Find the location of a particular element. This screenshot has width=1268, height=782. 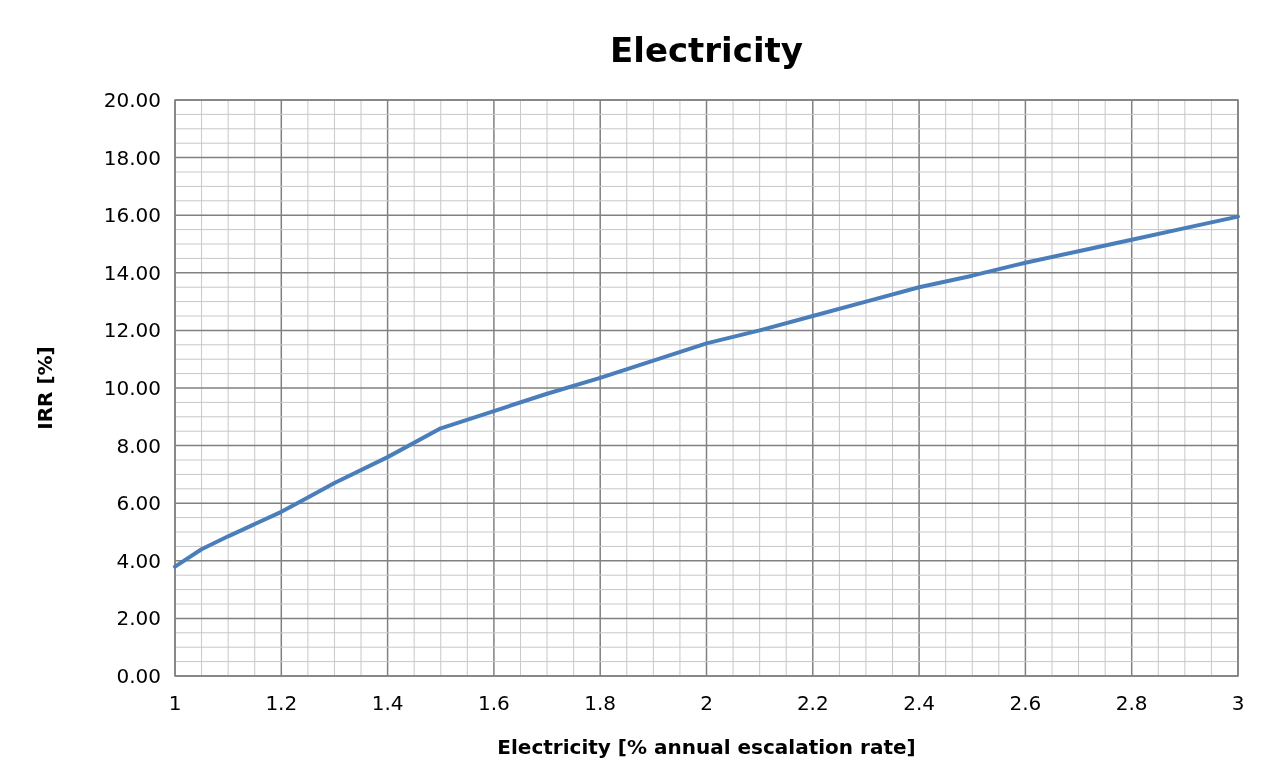

y-tick-label: 2.00 is located at coordinates (138, 618).